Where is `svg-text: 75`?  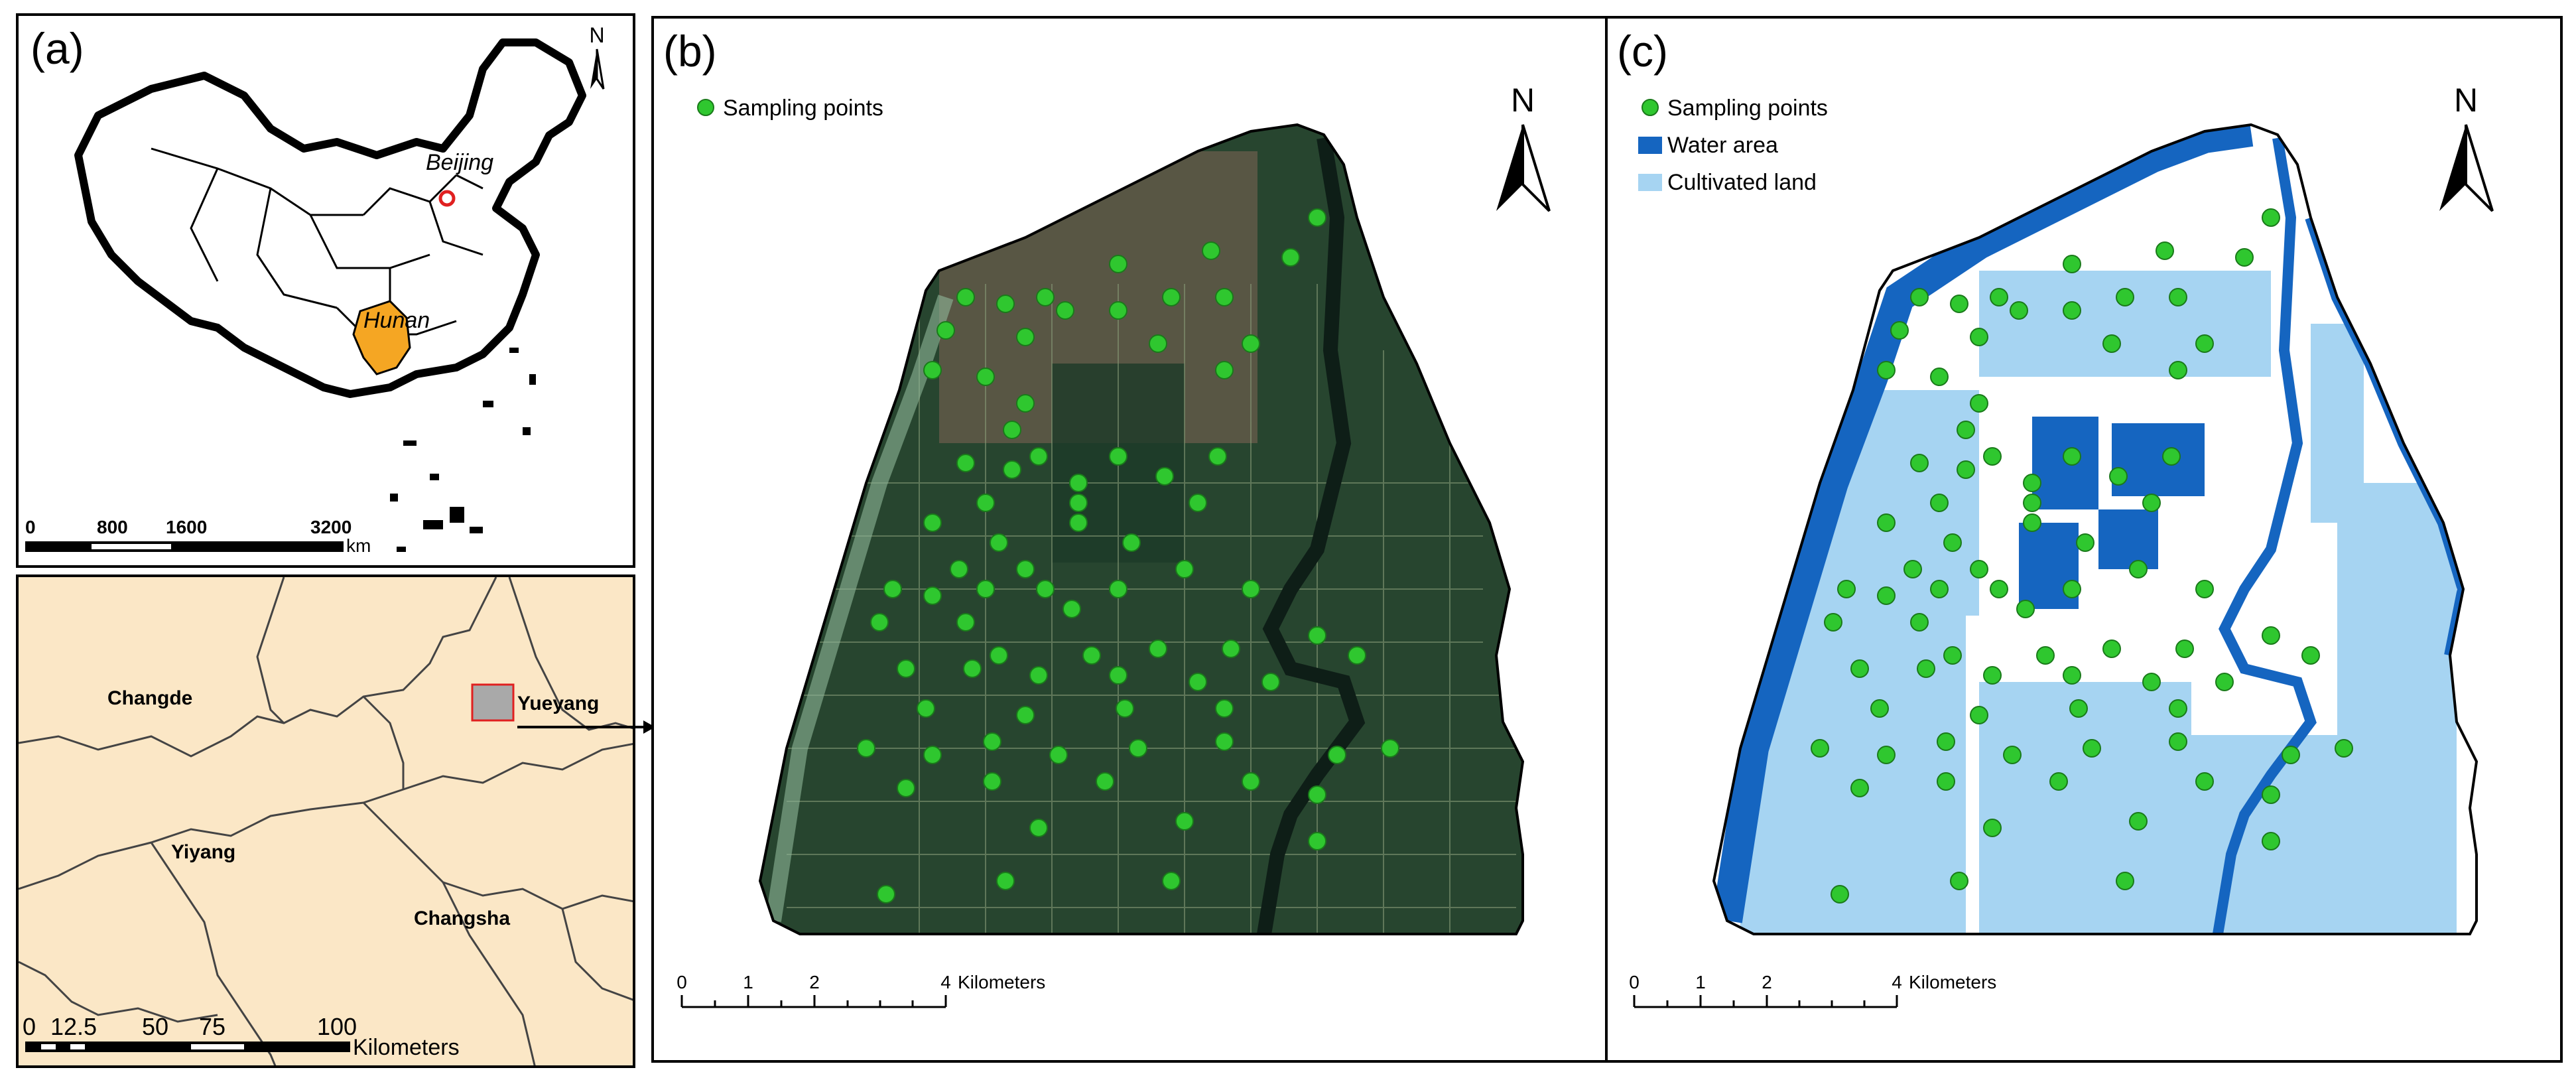 svg-text: 75 is located at coordinates (212, 1026).